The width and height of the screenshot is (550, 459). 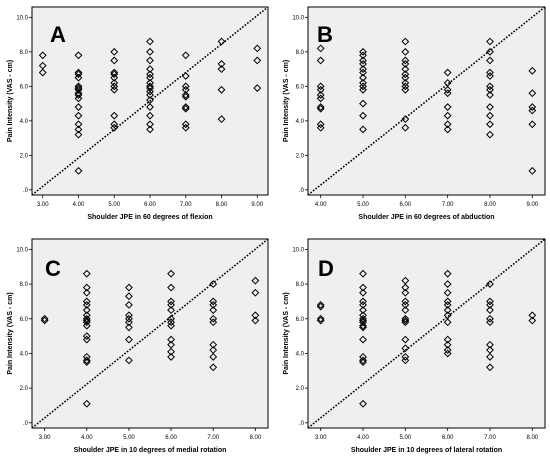 I want to click on panel-letter: D, so click(x=326, y=268).